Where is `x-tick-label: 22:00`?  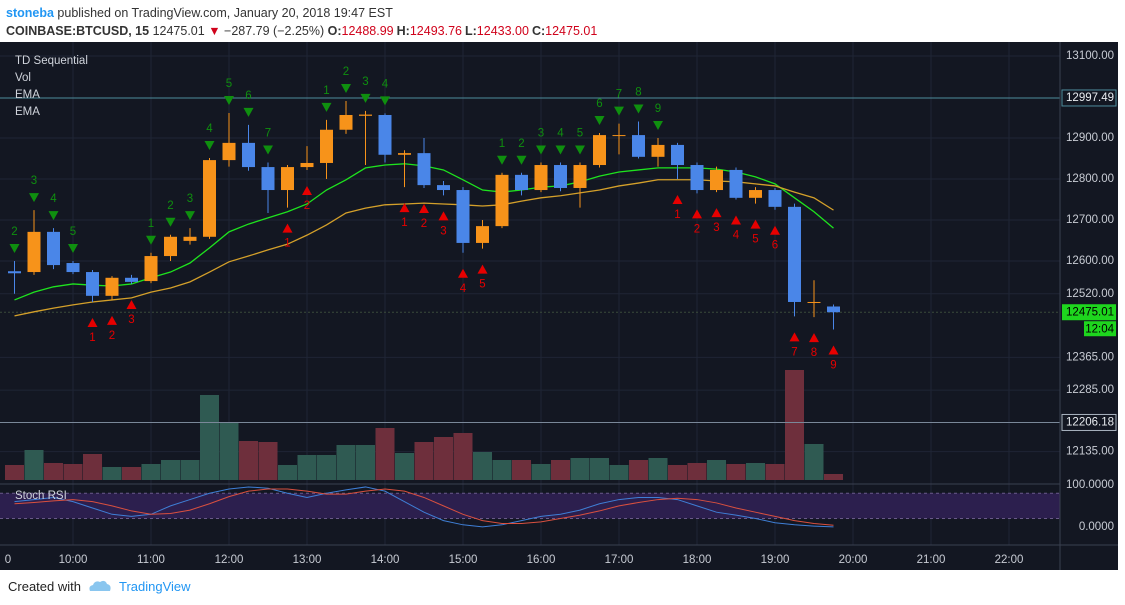 x-tick-label: 22:00 is located at coordinates (1009, 560).